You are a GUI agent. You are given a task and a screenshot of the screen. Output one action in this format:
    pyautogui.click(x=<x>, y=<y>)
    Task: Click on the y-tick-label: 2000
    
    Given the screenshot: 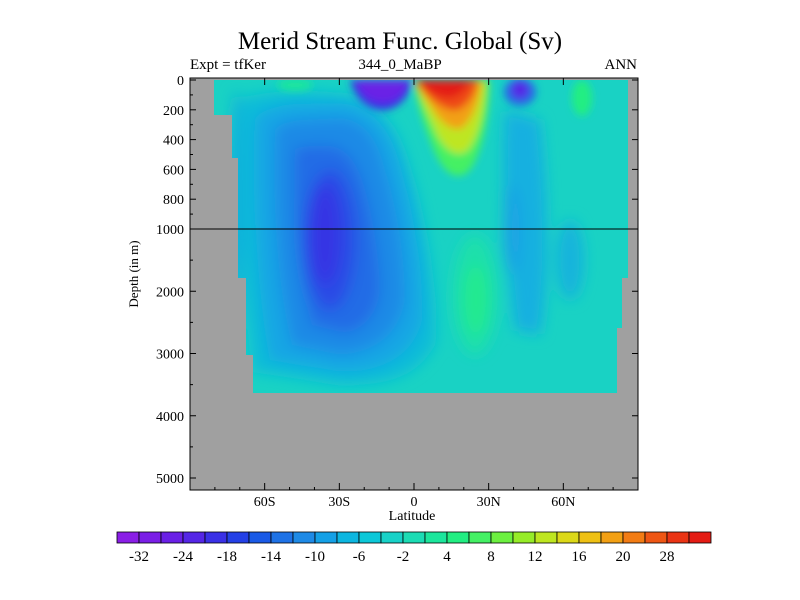 What is the action you would take?
    pyautogui.click(x=170, y=292)
    